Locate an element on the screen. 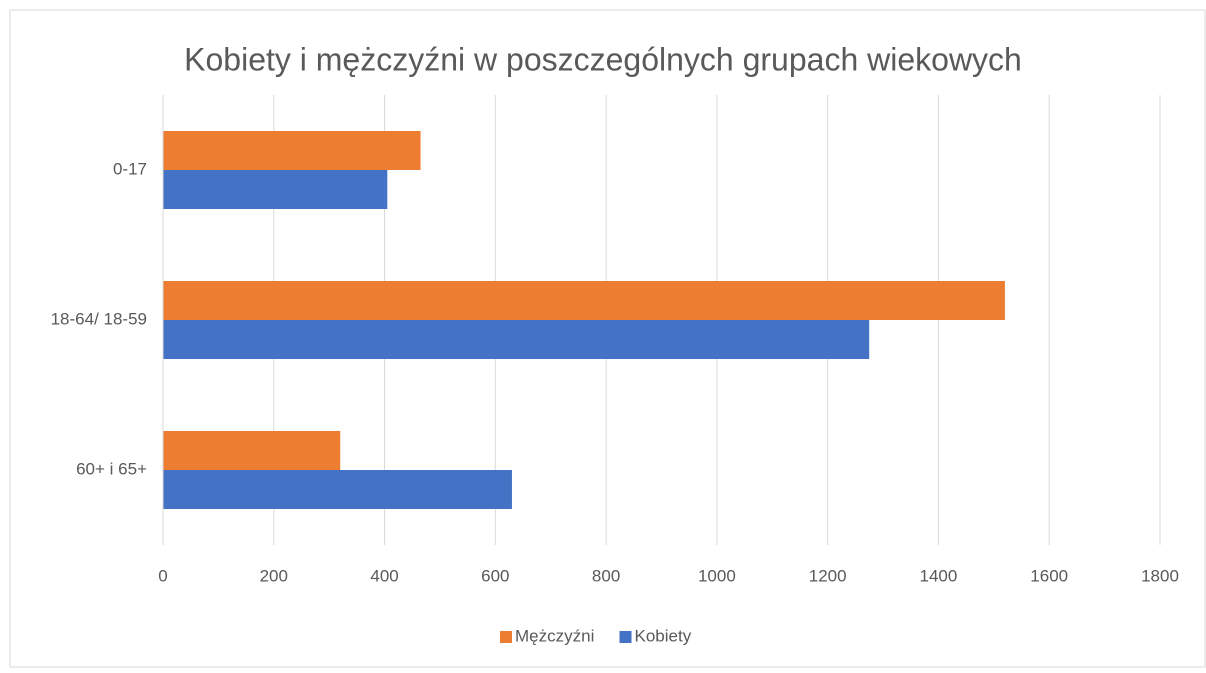 This screenshot has height=673, width=1206. legend-label: Kobiety is located at coordinates (663, 635).